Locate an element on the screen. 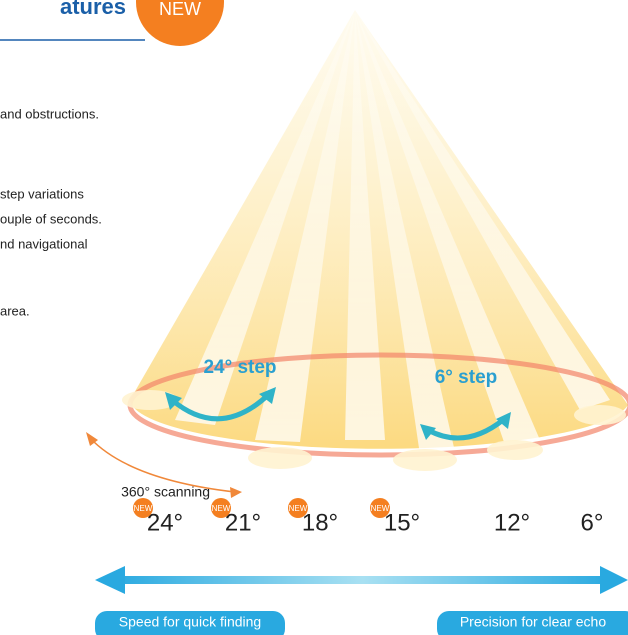 The width and height of the screenshot is (628, 635). step-angle: 12° is located at coordinates (512, 522).